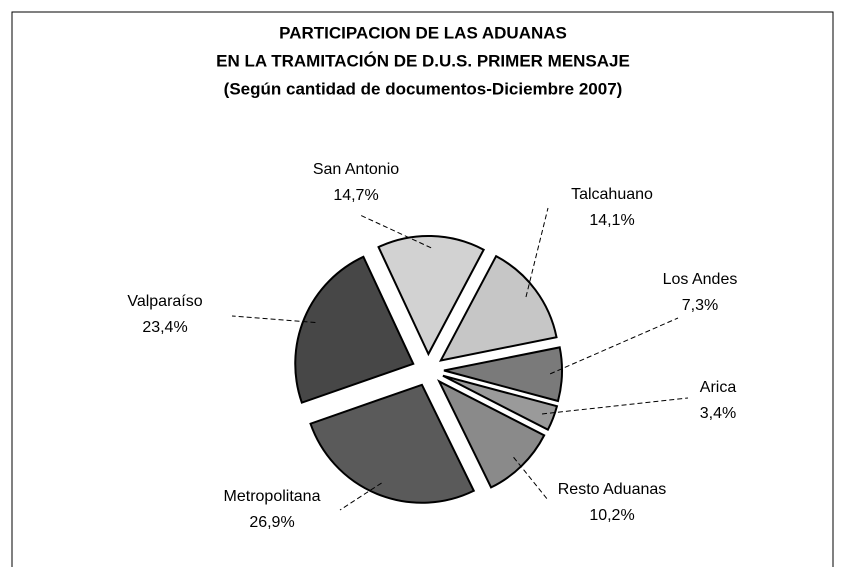 This screenshot has width=846, height=567. Describe the element at coordinates (611, 515) in the screenshot. I see `slice-value-label: 10,2%` at that location.